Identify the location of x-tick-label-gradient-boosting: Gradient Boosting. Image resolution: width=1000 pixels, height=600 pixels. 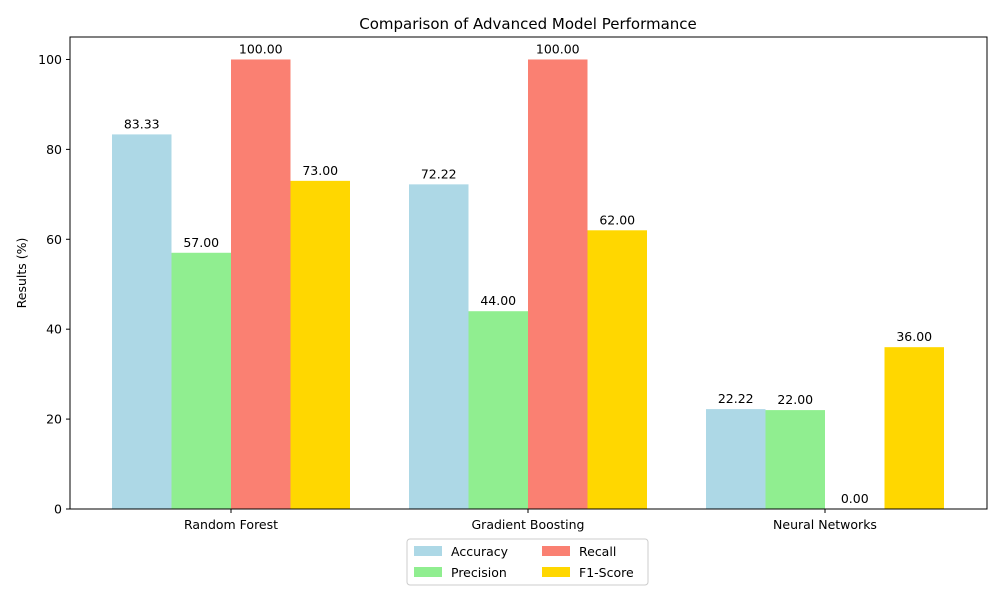
(528, 524).